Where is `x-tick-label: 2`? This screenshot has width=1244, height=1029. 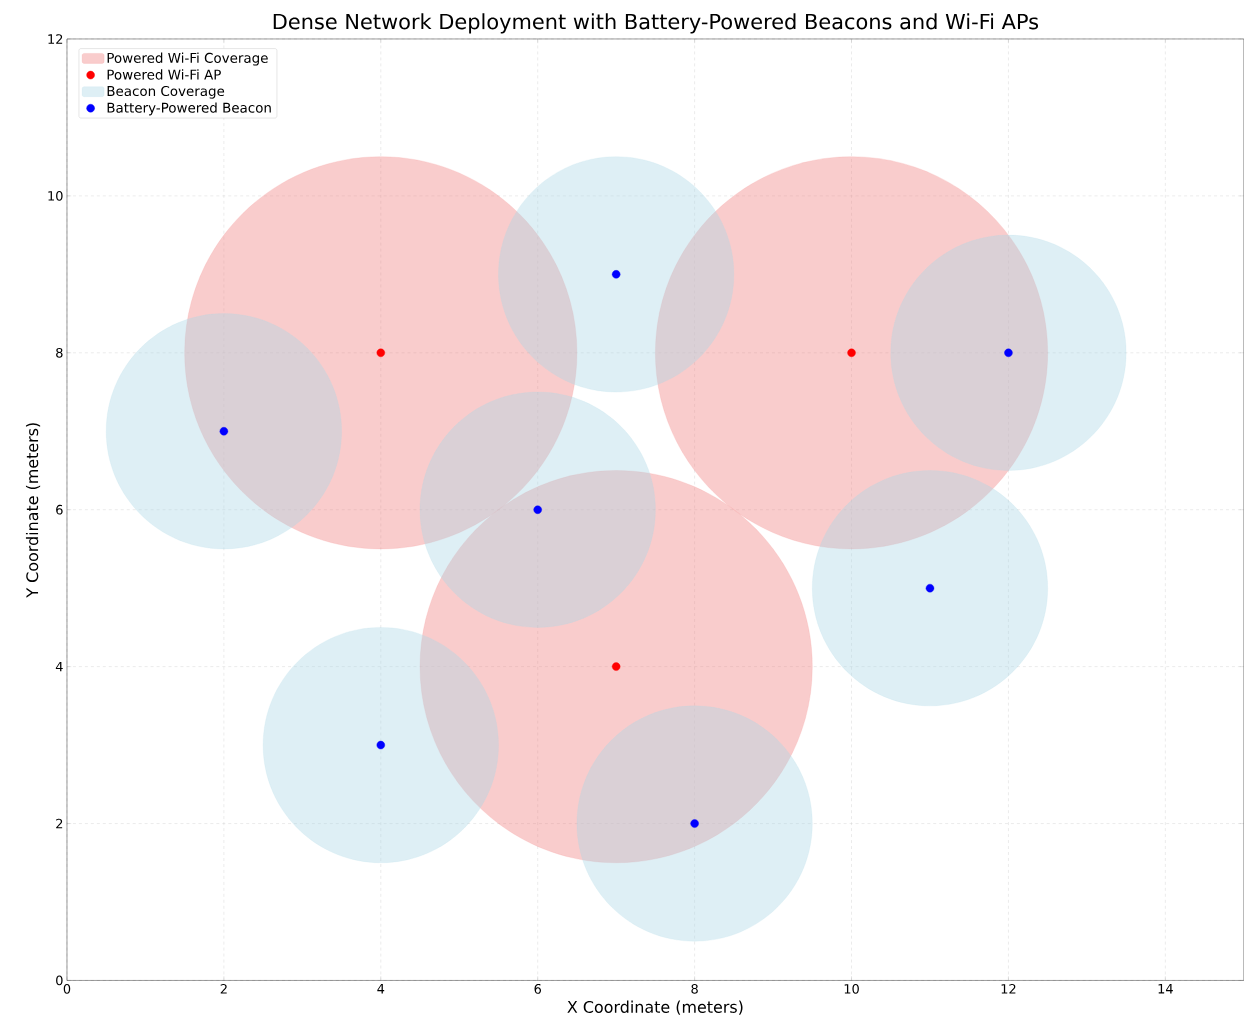 x-tick-label: 2 is located at coordinates (223, 988).